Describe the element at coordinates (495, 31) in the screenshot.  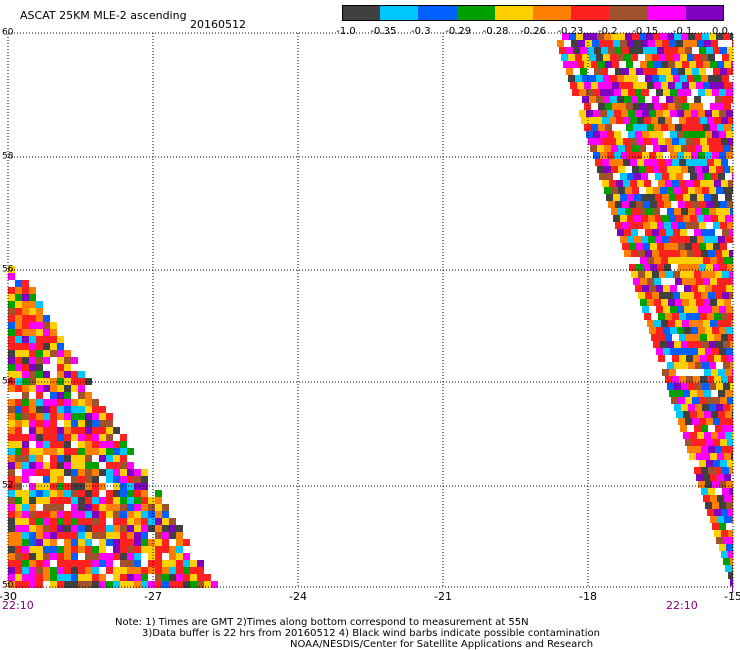
I see `colorbar-tick-label: -0.28` at that location.